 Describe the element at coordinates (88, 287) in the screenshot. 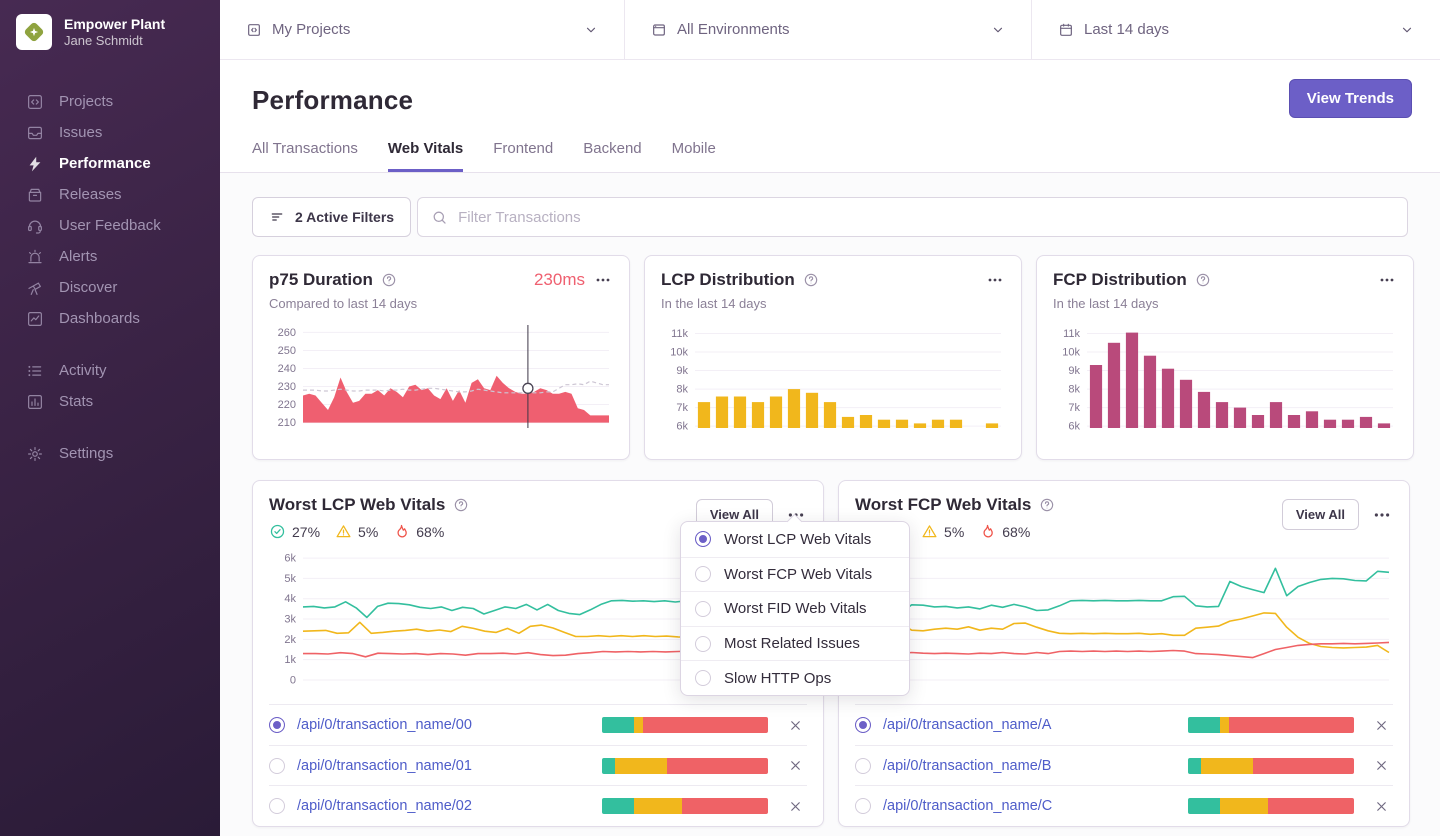

I see `sidebar-item-label: Discover` at that location.